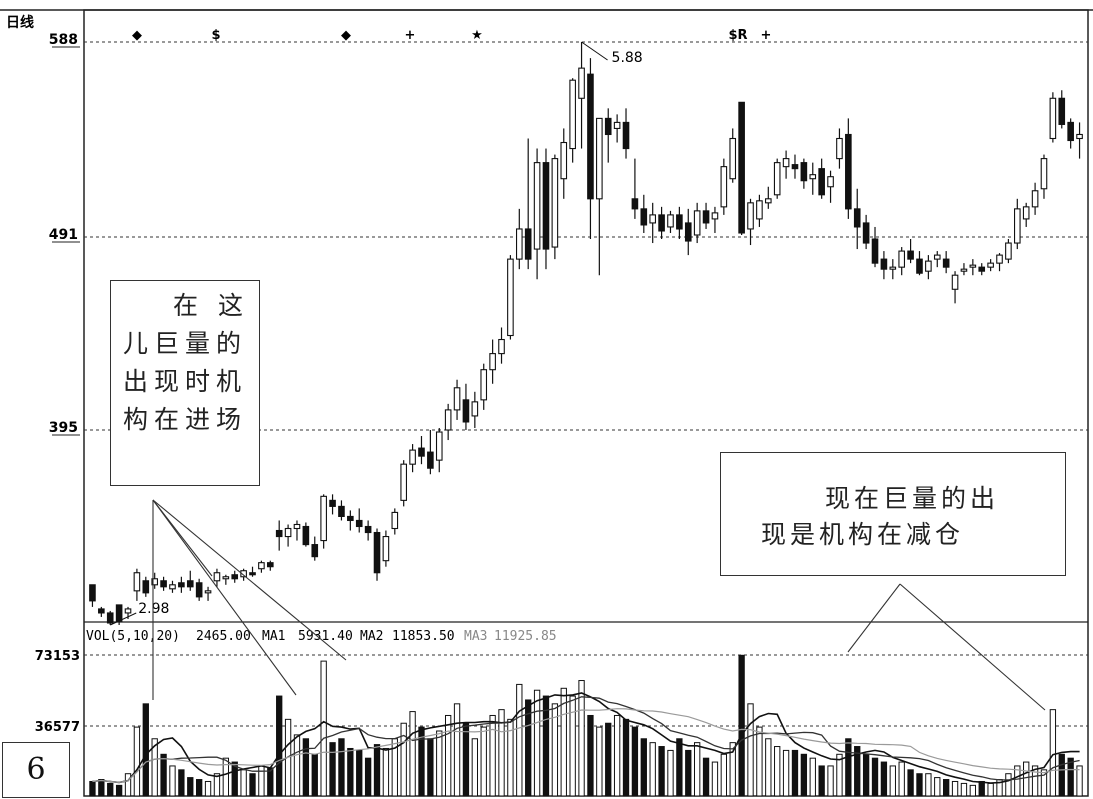  What do you see at coordinates (863, 534) in the screenshot?
I see `annotation-line: 现是机构在减仓` at bounding box center [863, 534].